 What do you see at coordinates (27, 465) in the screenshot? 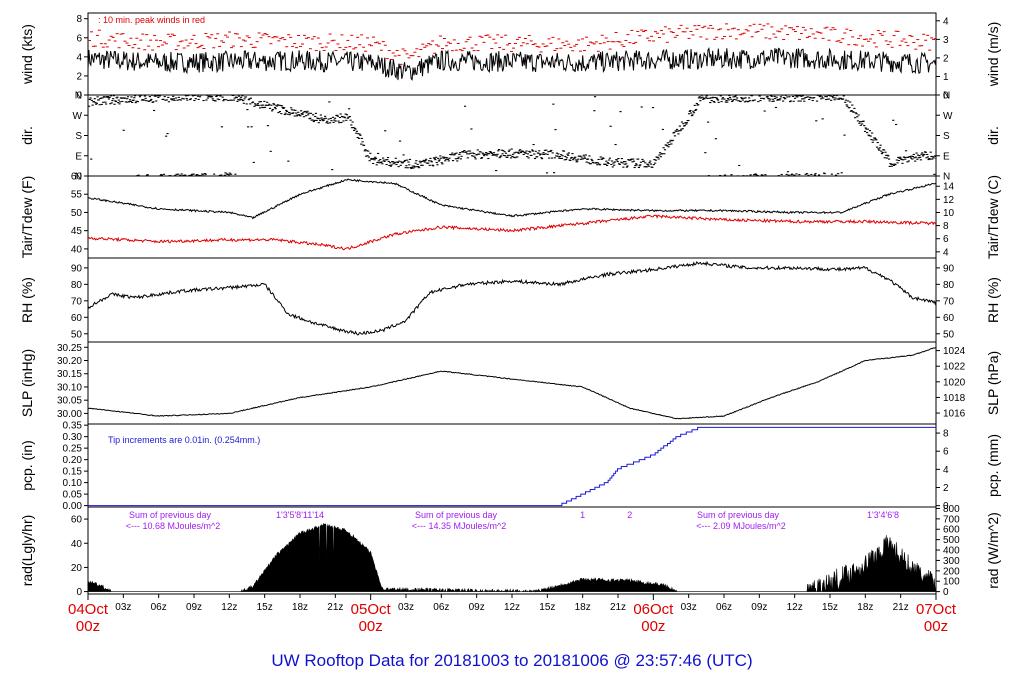
I see `pcp-left-label: pcp. (in)` at bounding box center [27, 465].